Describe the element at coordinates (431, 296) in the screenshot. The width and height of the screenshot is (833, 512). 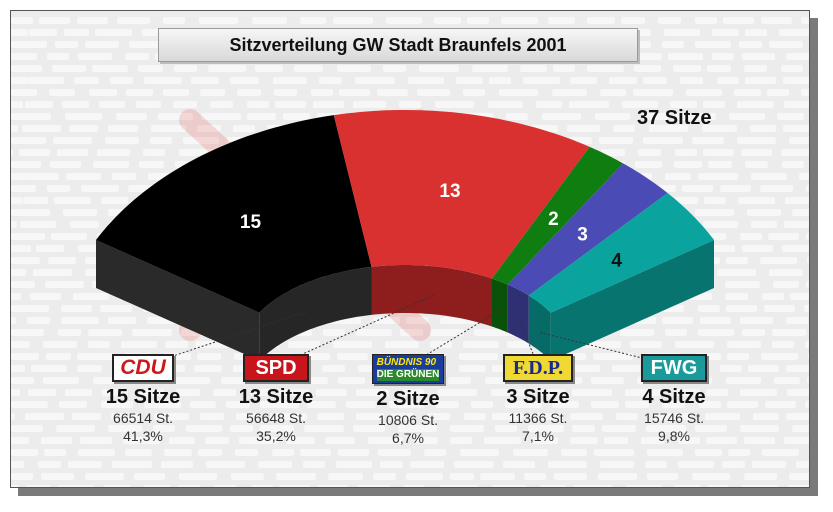
I see `segment-inner-wall-spd` at that location.